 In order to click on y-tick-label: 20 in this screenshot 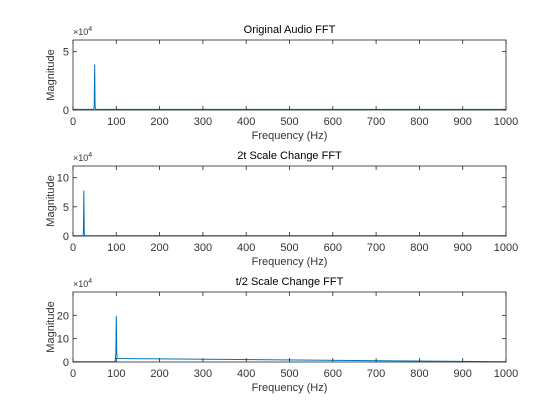, I will do `click(63, 316)`.